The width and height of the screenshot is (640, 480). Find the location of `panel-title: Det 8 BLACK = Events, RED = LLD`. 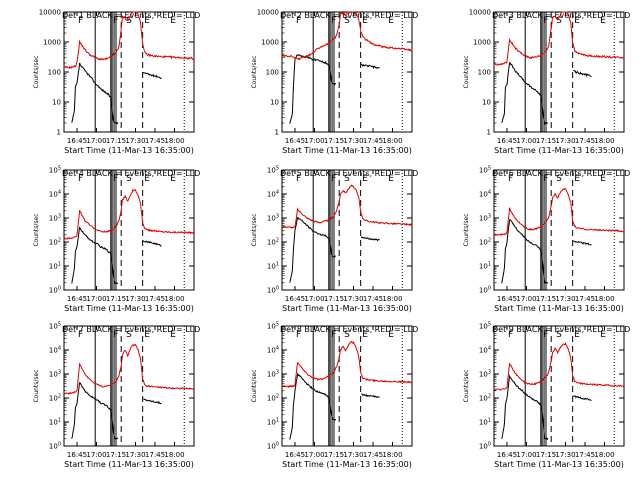

panel-title: Det 8 BLACK = Events, RED = LLD is located at coordinates (349, 329).